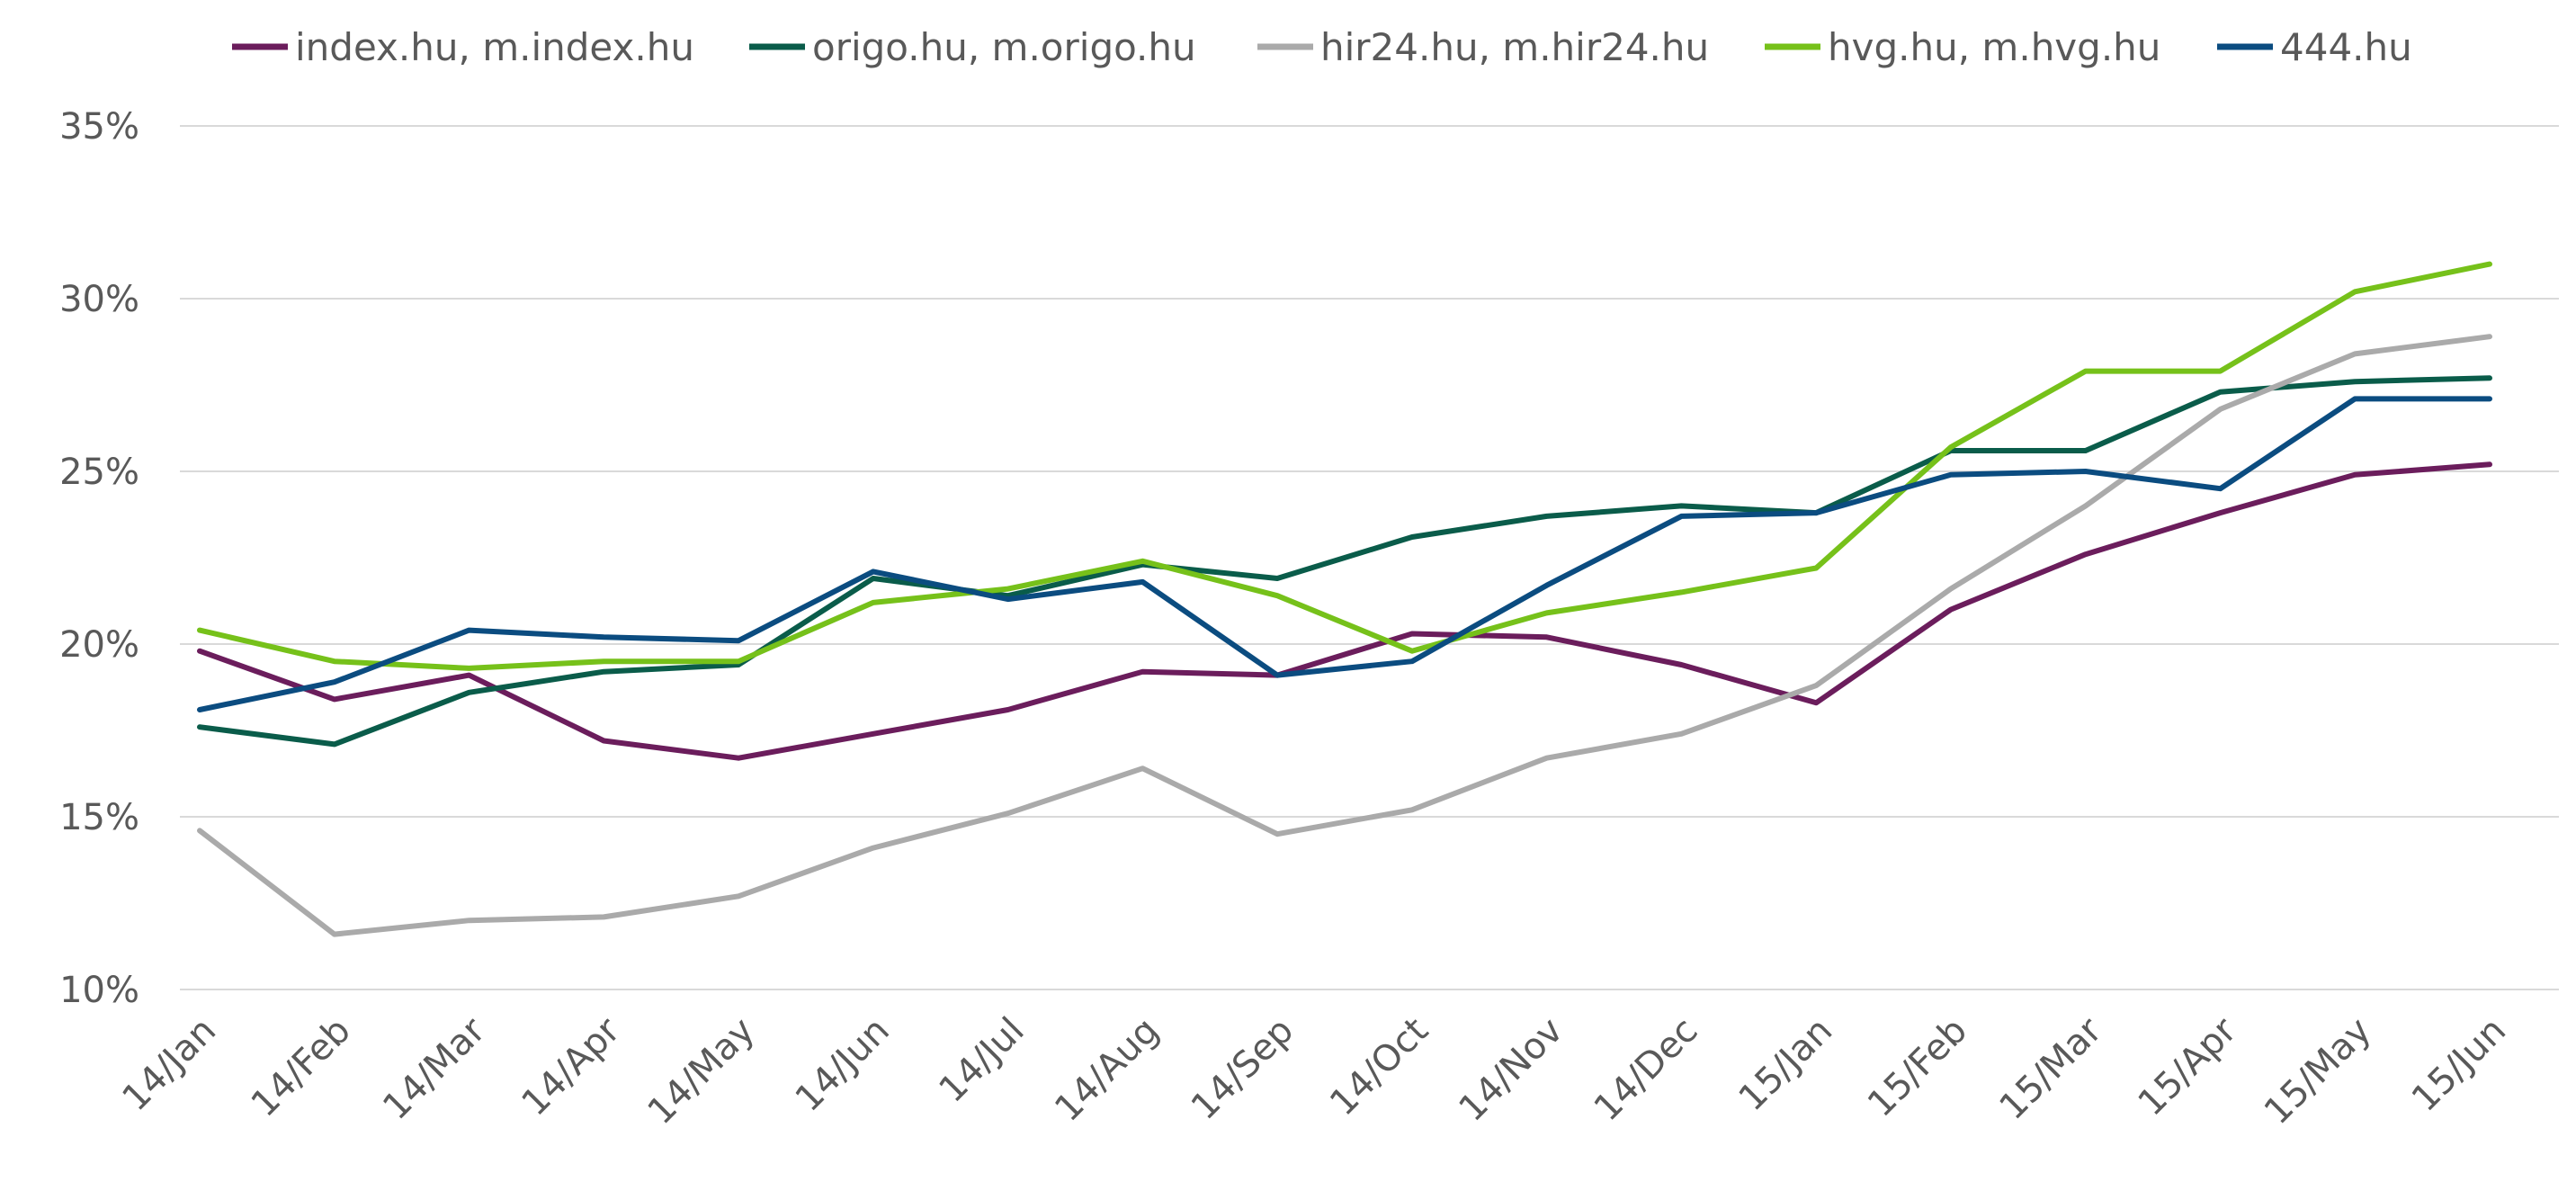  I want to click on x-tick-label: 15/Mar, so click(2050, 1068).